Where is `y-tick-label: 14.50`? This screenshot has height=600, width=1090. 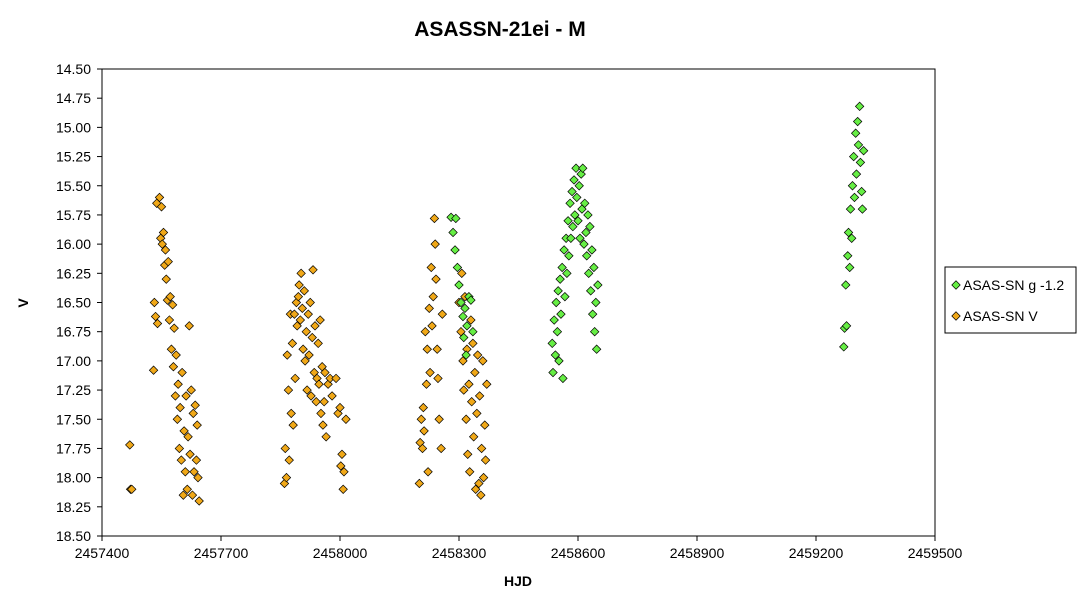
y-tick-label: 14.50 is located at coordinates (73, 69).